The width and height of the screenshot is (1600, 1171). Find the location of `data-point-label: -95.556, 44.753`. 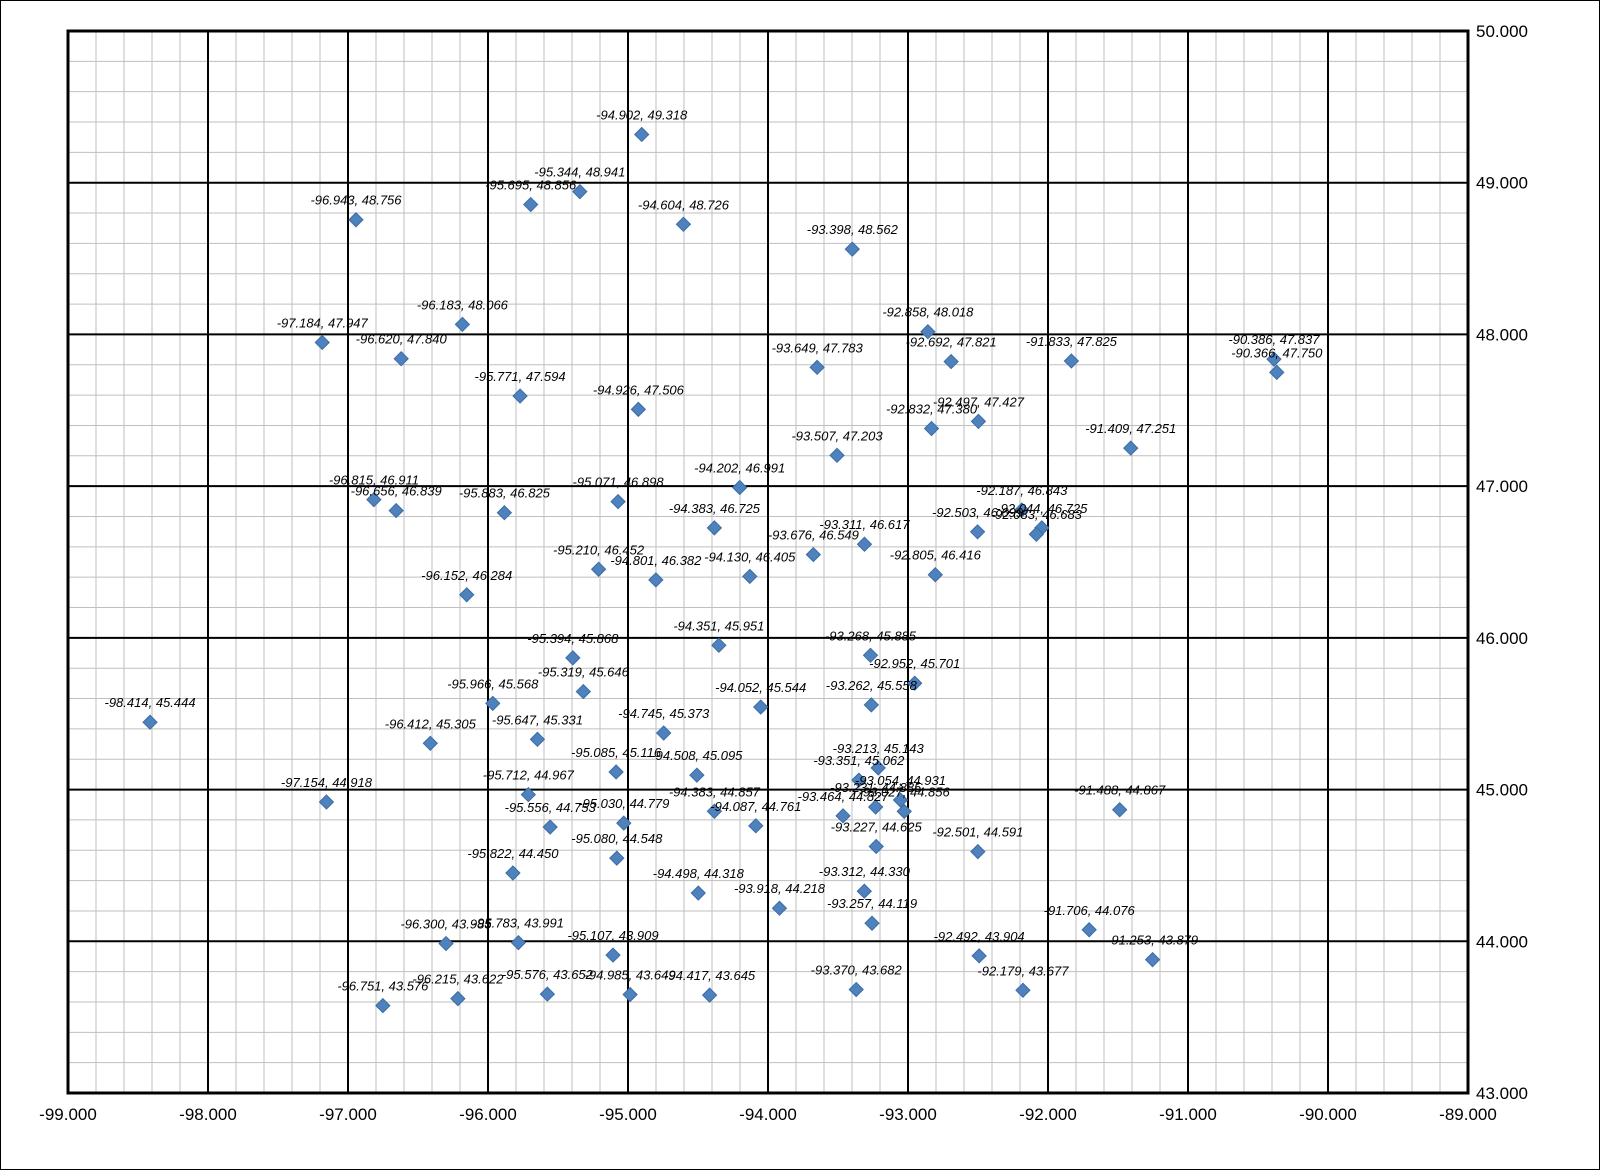

data-point-label: -95.556, 44.753 is located at coordinates (551, 807).